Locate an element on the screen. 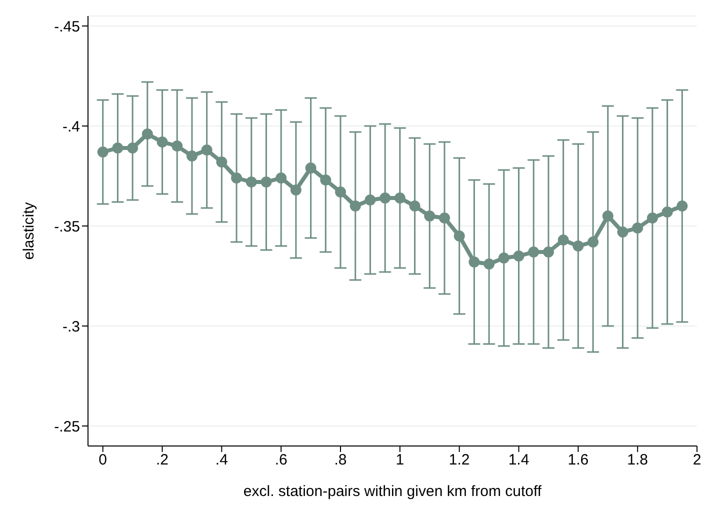 Image resolution: width=715 pixels, height=512 pixels. y-tick-label: -.4 is located at coordinates (71, 127).